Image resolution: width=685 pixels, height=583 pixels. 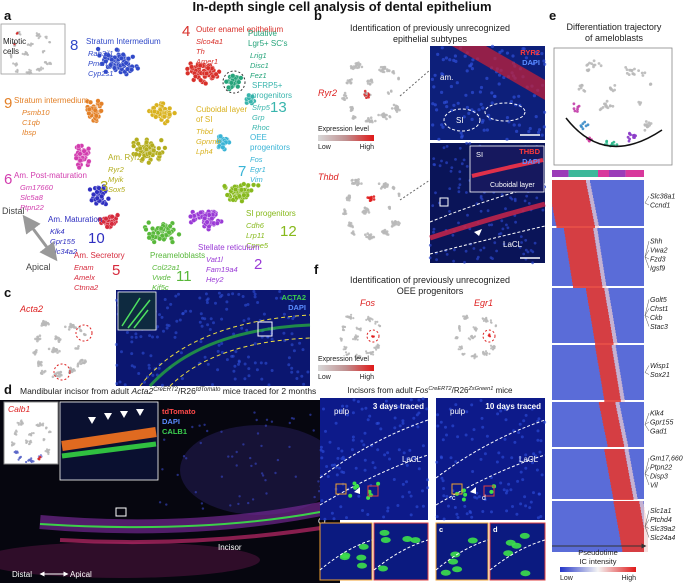 I want to click on panel-label: f, so click(x=316, y=269).